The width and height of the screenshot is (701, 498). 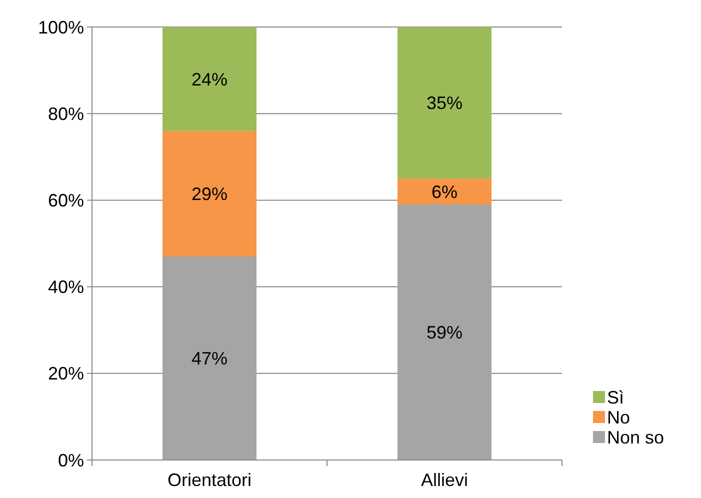 What do you see at coordinates (66, 114) in the screenshot?
I see `y-tick-label: 80%` at bounding box center [66, 114].